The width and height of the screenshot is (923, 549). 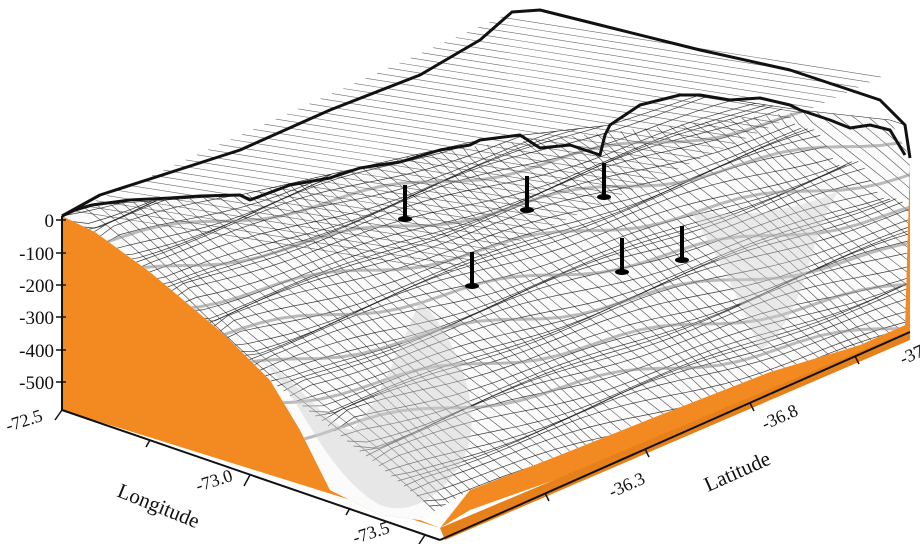 What do you see at coordinates (36, 286) in the screenshot?
I see `depth-tick-2: -200` at bounding box center [36, 286].